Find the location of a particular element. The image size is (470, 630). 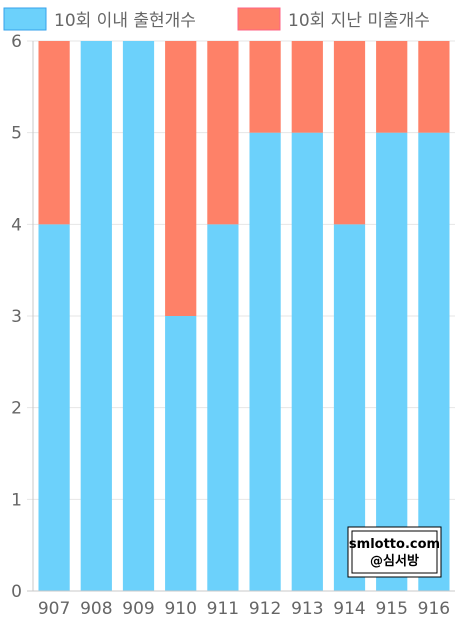

x-tick-label: 914 is located at coordinates (349, 609).